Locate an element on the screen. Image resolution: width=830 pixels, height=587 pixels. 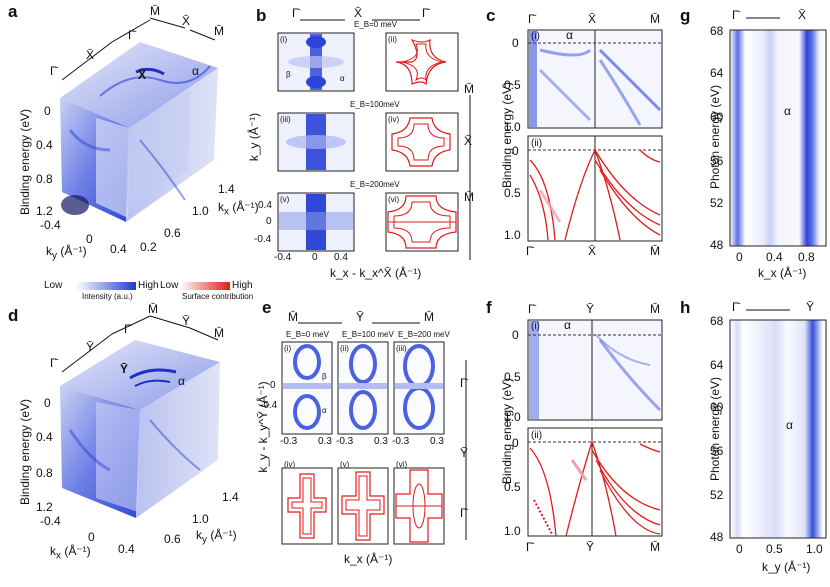
b-energy: E_B=200meV is located at coordinates (375, 184).